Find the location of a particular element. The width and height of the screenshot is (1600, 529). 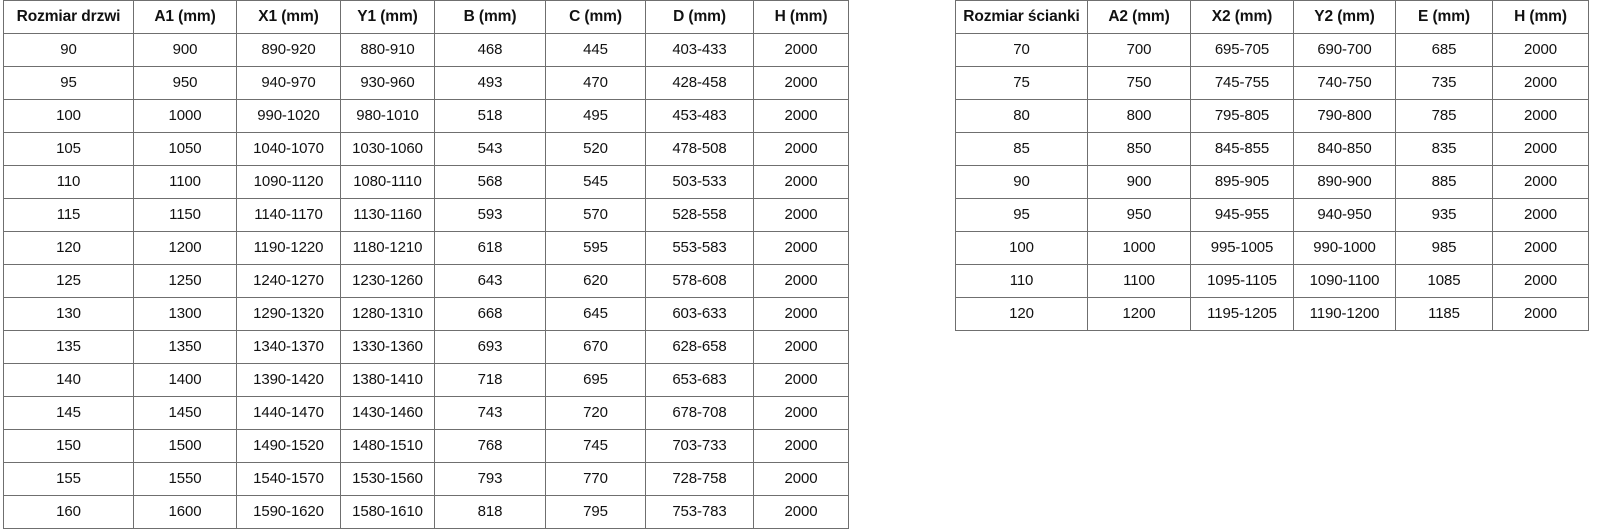

door-table-cell: 940-970 is located at coordinates (288, 83).